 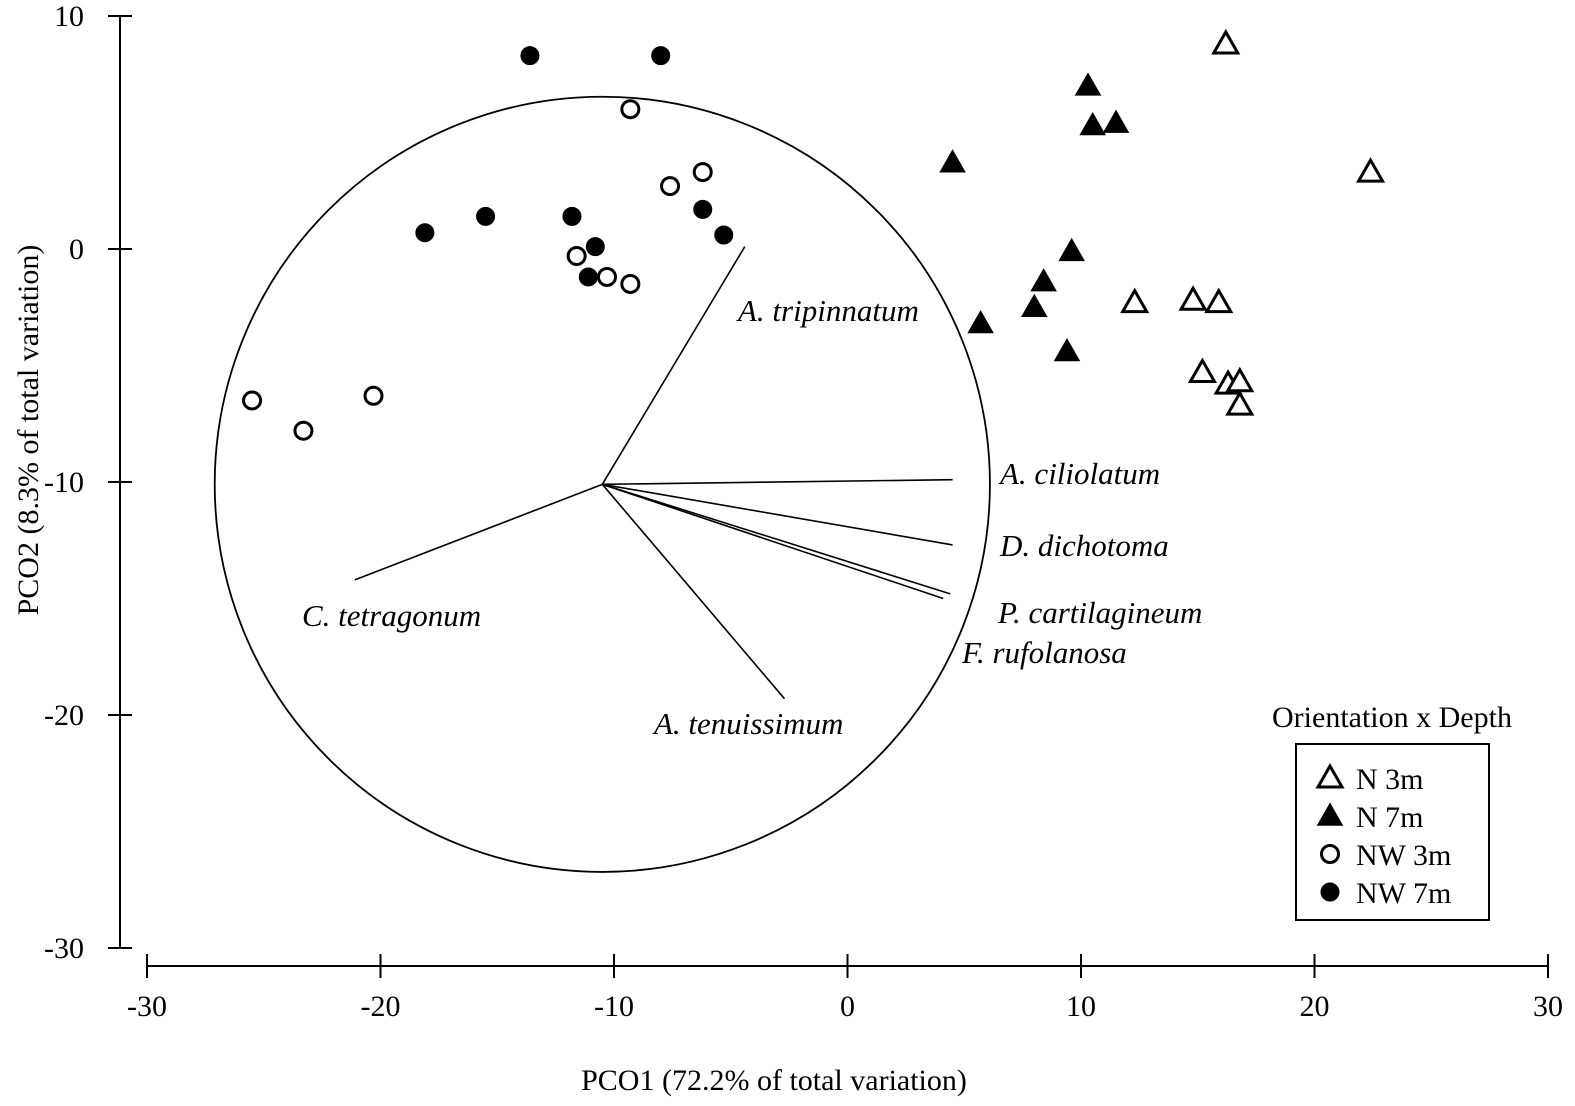 What do you see at coordinates (381, 1006) in the screenshot?
I see `x-tick-label: -20` at bounding box center [381, 1006].